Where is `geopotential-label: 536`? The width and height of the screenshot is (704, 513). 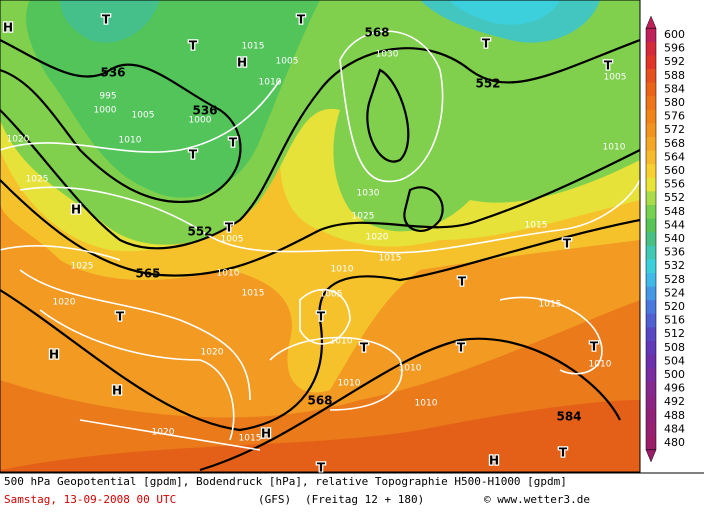 geopotential-label: 536 is located at coordinates (112, 73).